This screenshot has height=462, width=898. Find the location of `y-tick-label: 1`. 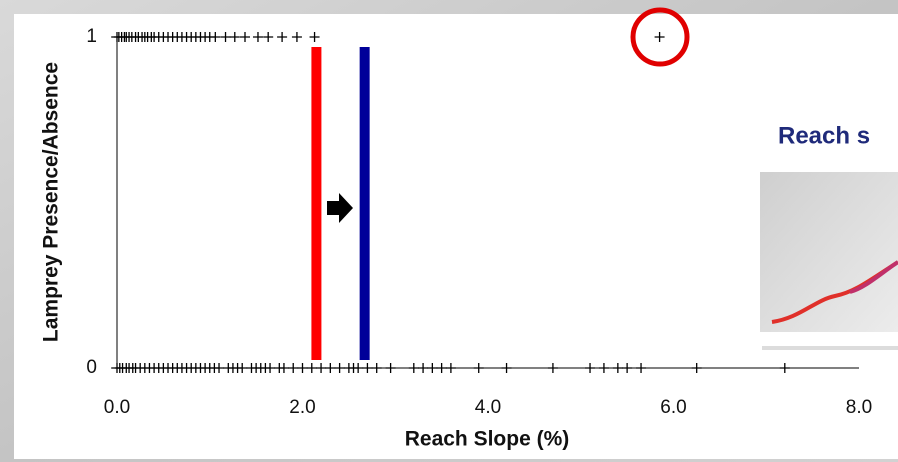

y-tick-label: 1 is located at coordinates (91, 36).